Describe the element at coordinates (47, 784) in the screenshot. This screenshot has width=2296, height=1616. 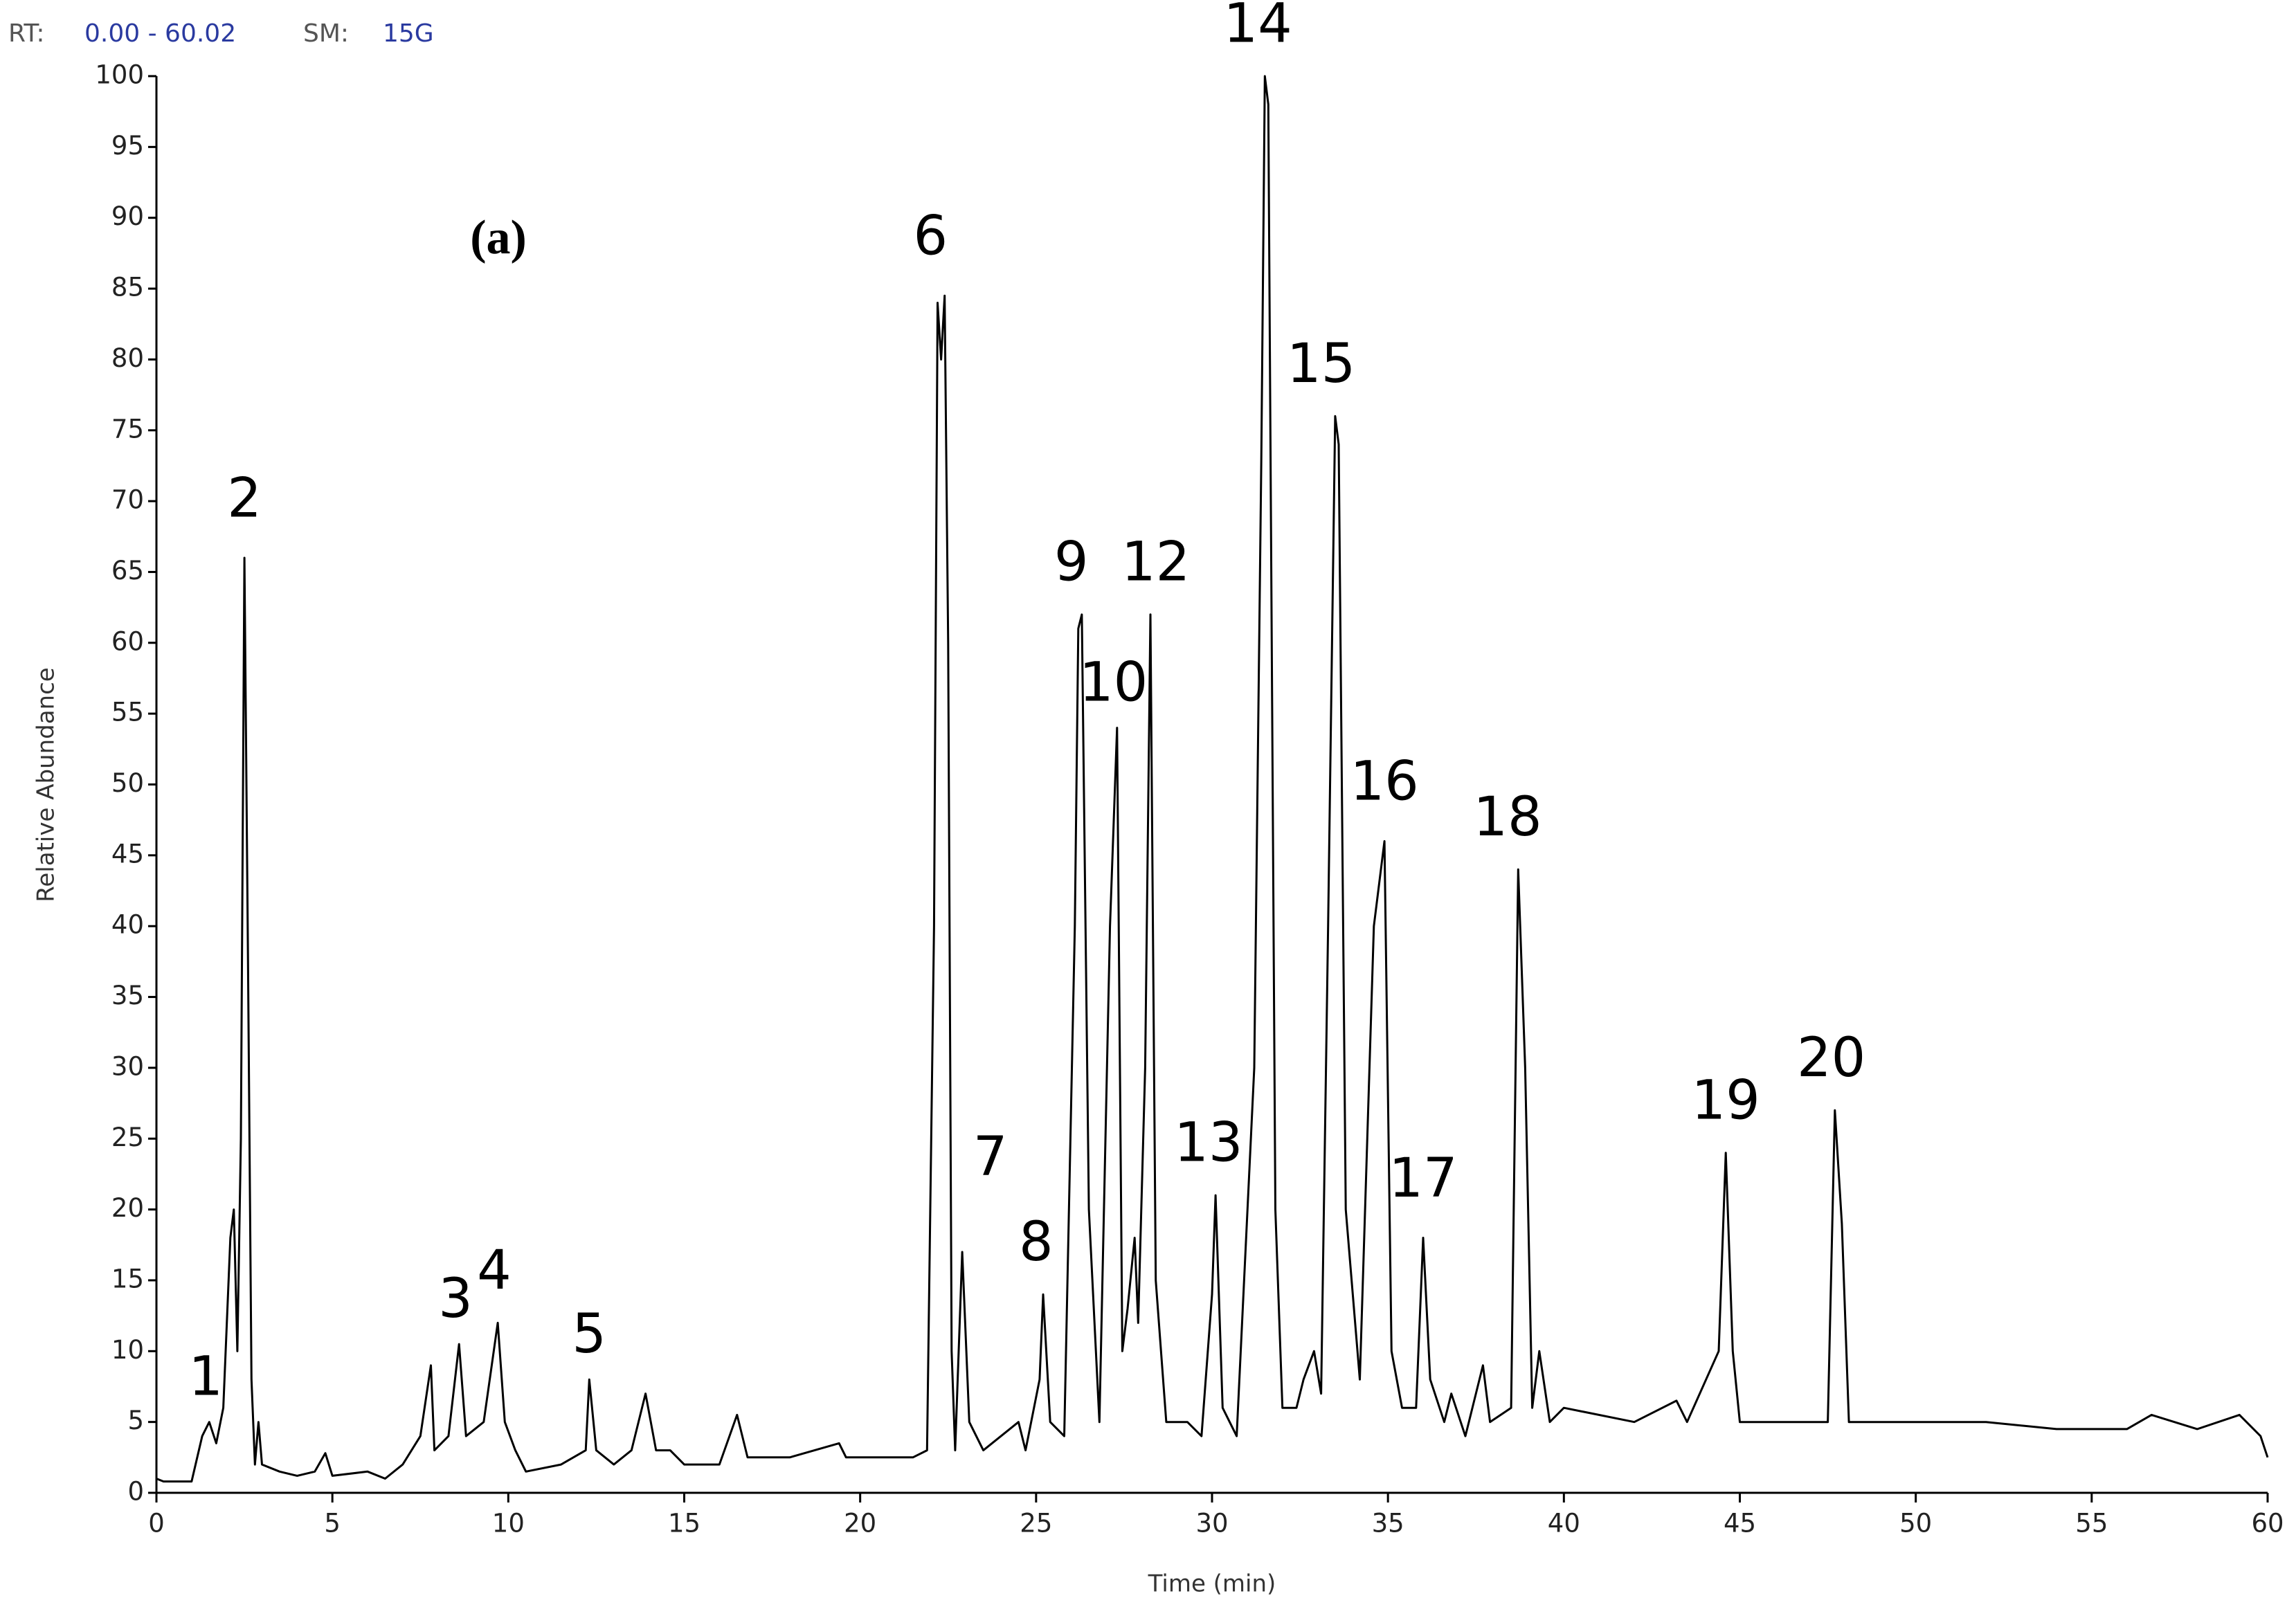
I see `y-axis-label: Relative Abundance` at that location.